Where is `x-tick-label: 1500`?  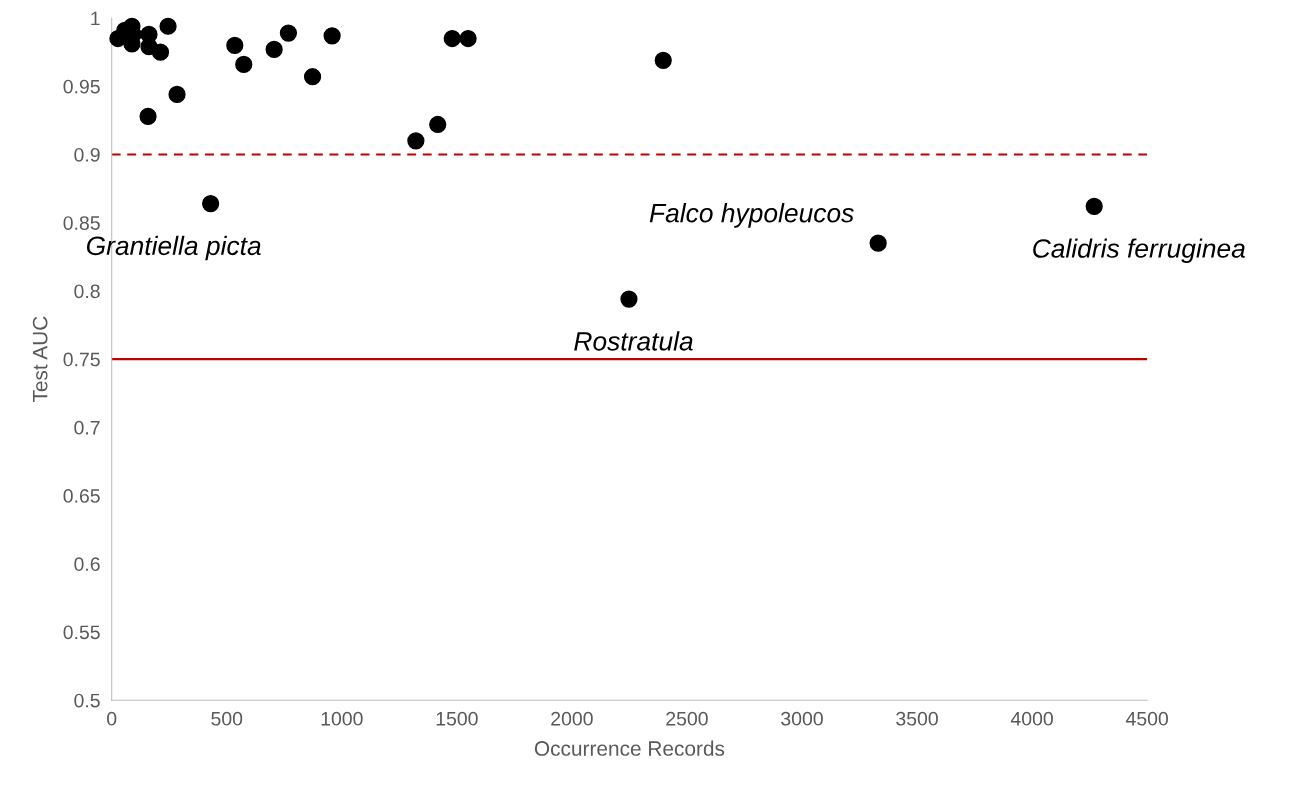
x-tick-label: 1500 is located at coordinates (457, 718).